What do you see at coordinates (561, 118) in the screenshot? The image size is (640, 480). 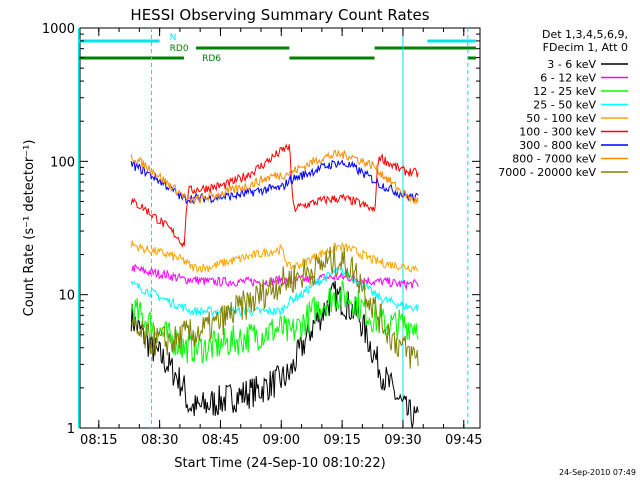 I see `legend-label-4: 50 - 100 keV` at bounding box center [561, 118].